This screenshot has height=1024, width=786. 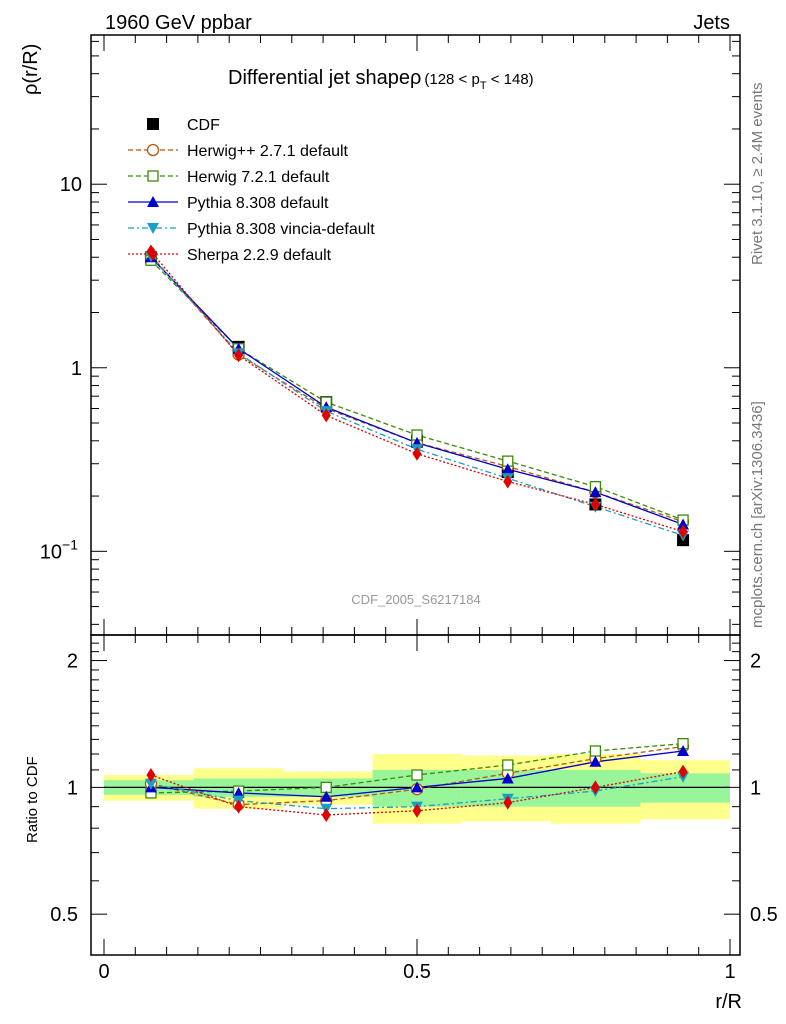 What do you see at coordinates (76, 369) in the screenshot?
I see `main-y-tick-label-1: 1` at bounding box center [76, 369].